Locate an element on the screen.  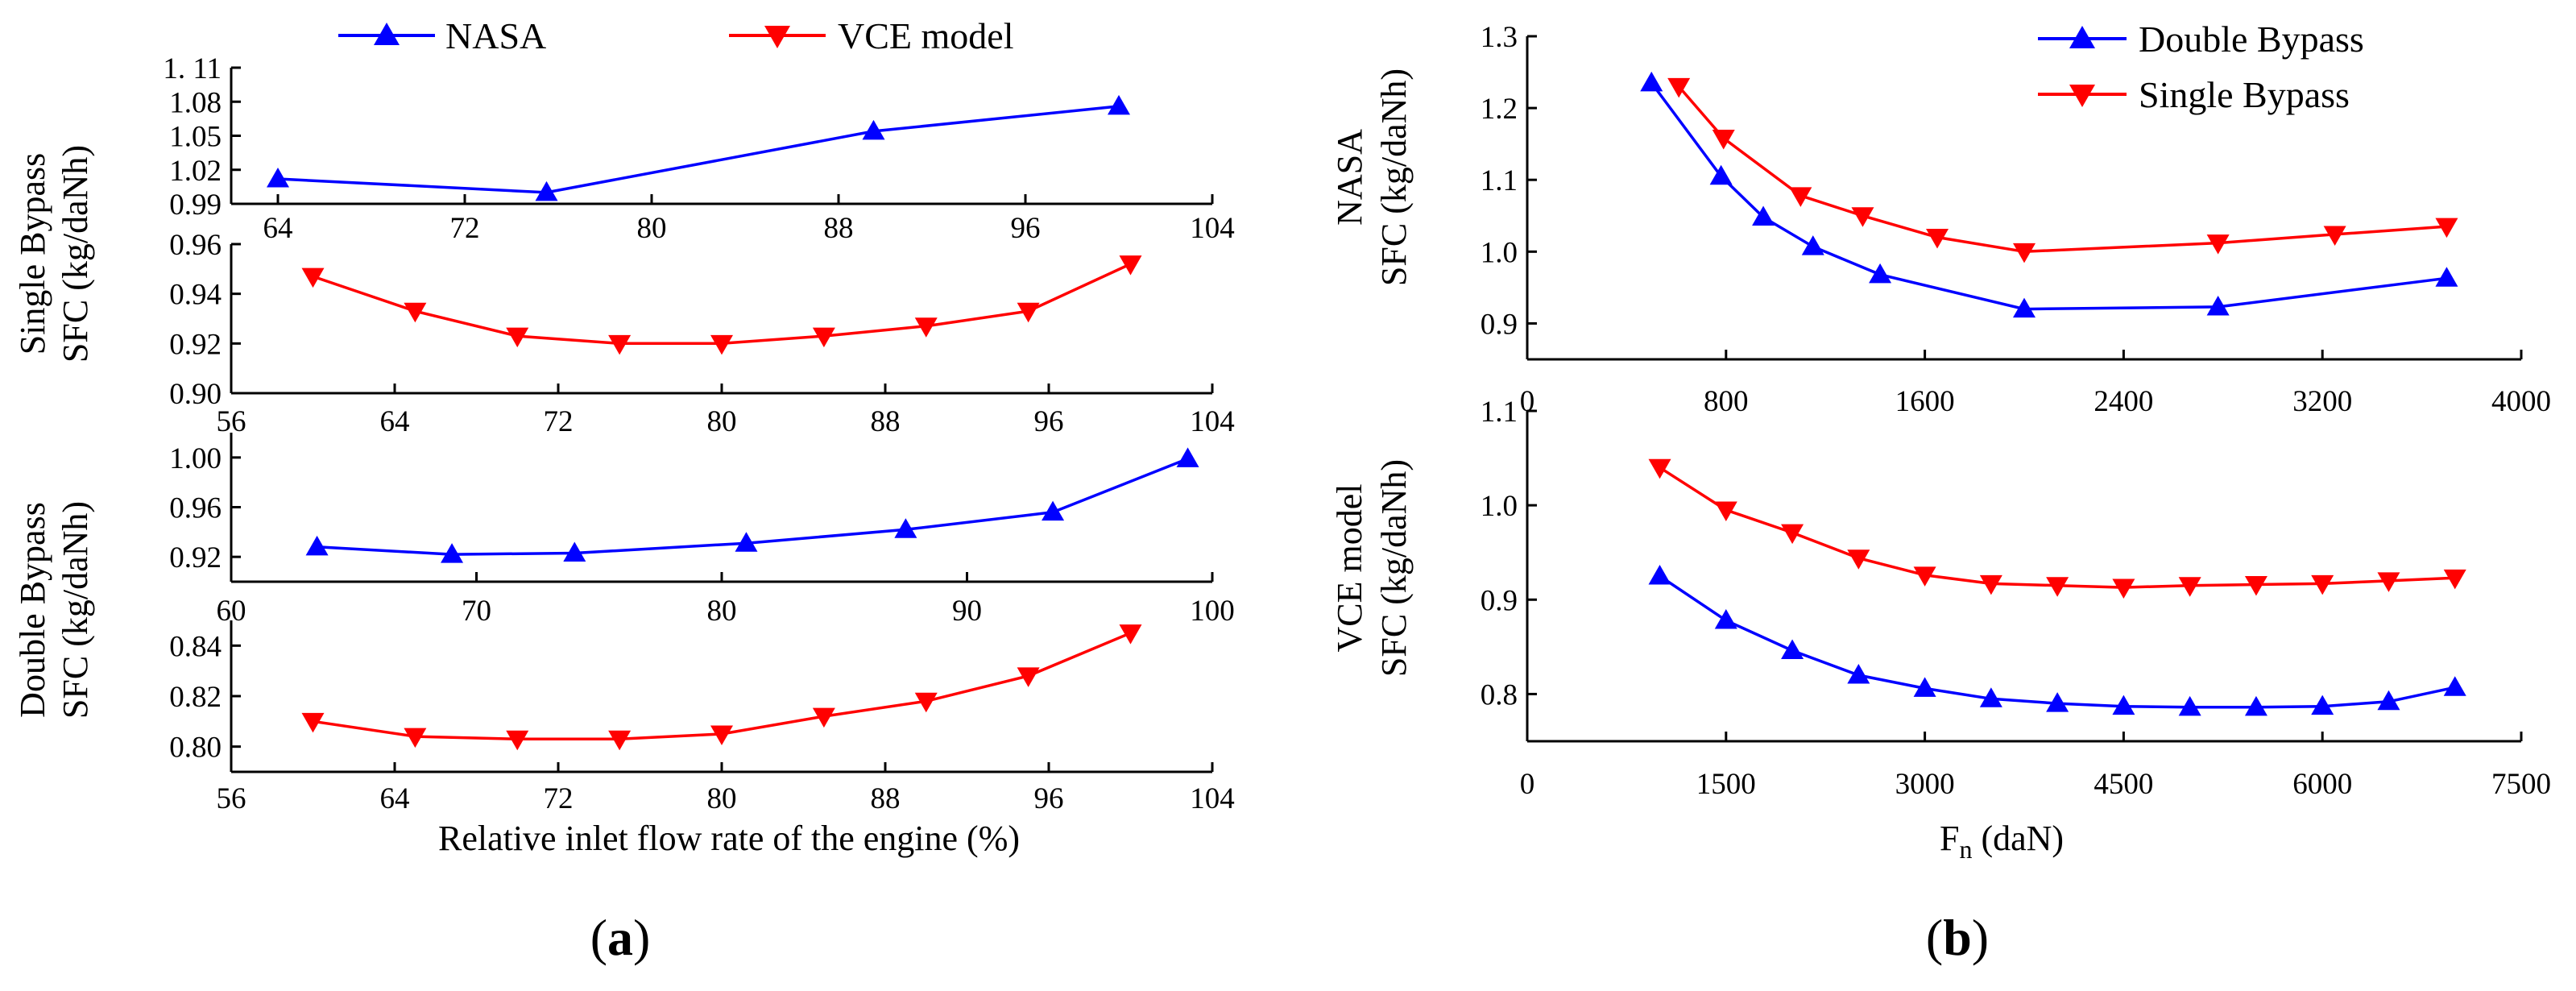
x-tick-label-b1: 4000 is located at coordinates (2521, 401).